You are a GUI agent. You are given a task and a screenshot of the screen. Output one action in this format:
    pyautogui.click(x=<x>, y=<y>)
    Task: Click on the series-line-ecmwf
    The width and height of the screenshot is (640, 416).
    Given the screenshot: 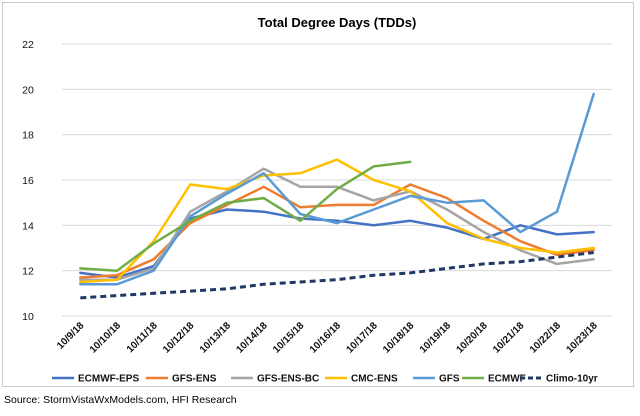 What is the action you would take?
    pyautogui.click(x=245, y=216)
    